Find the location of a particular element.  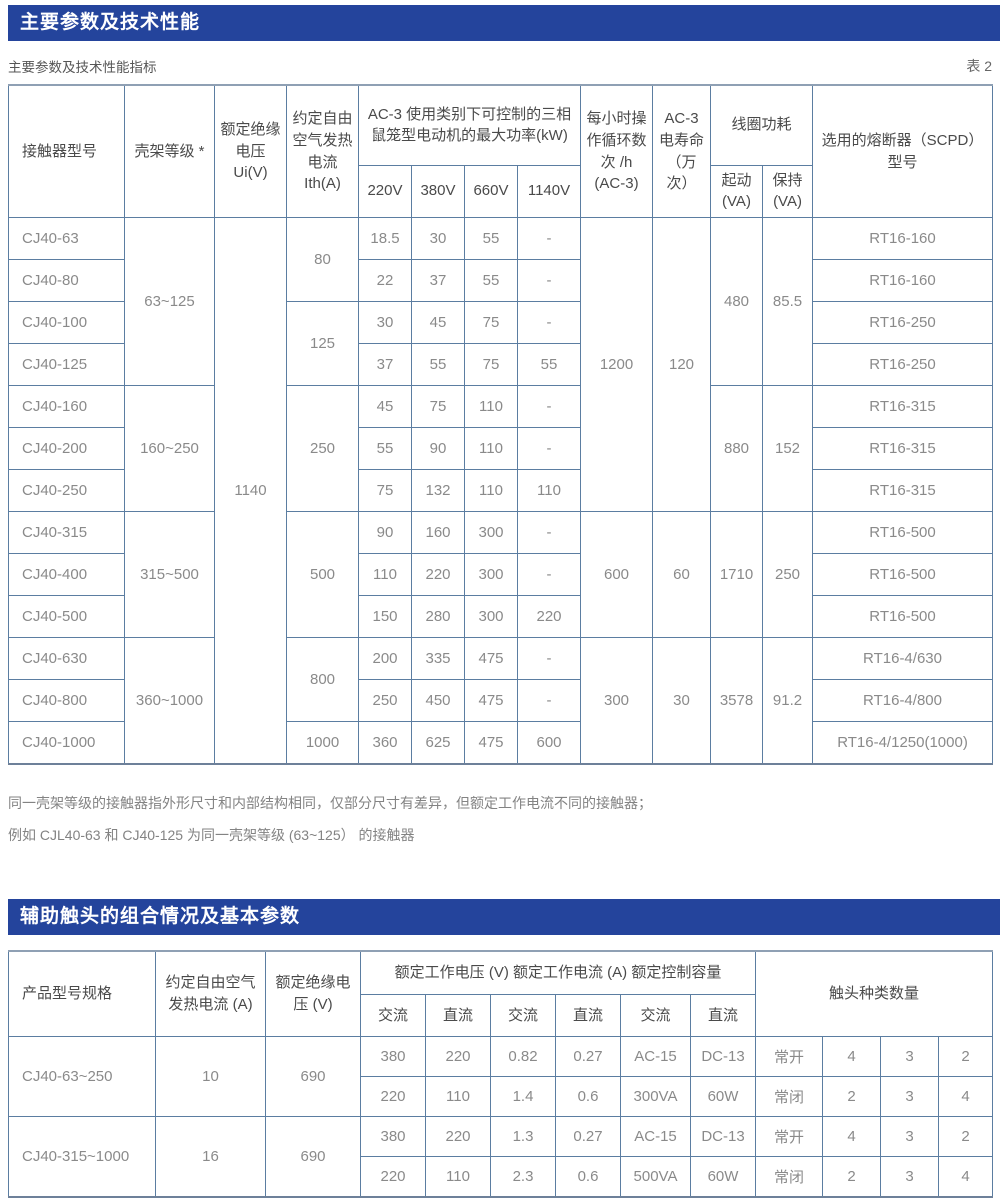

table-cell: 22 is located at coordinates (385, 280).